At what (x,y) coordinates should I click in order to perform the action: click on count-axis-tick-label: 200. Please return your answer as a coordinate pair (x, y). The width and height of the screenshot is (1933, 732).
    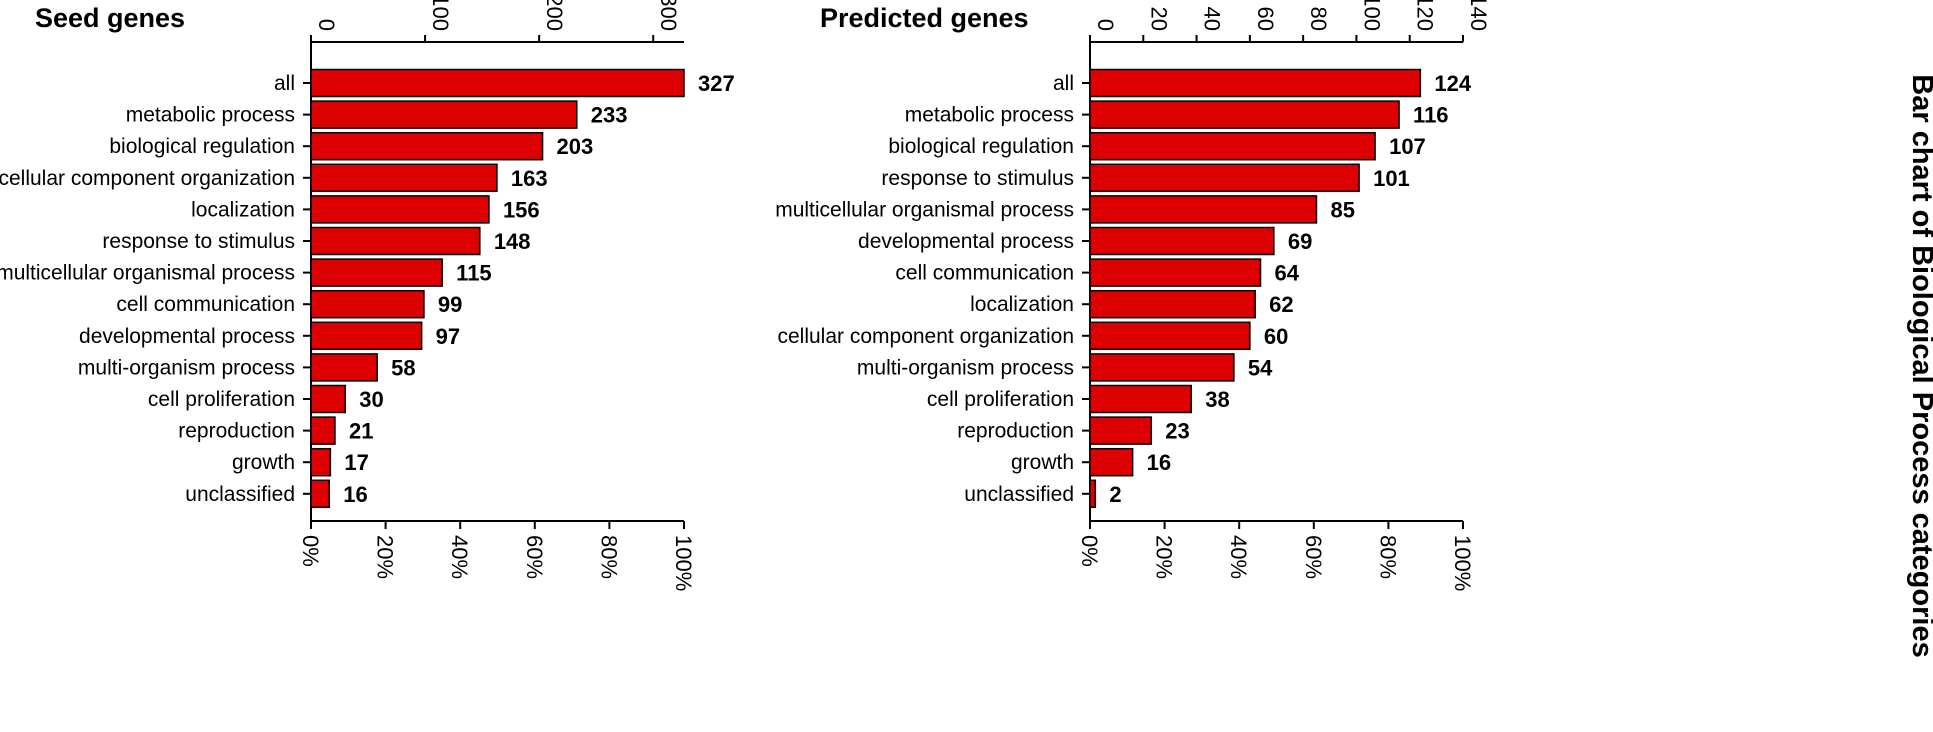
    Looking at the image, I should click on (554, 15).